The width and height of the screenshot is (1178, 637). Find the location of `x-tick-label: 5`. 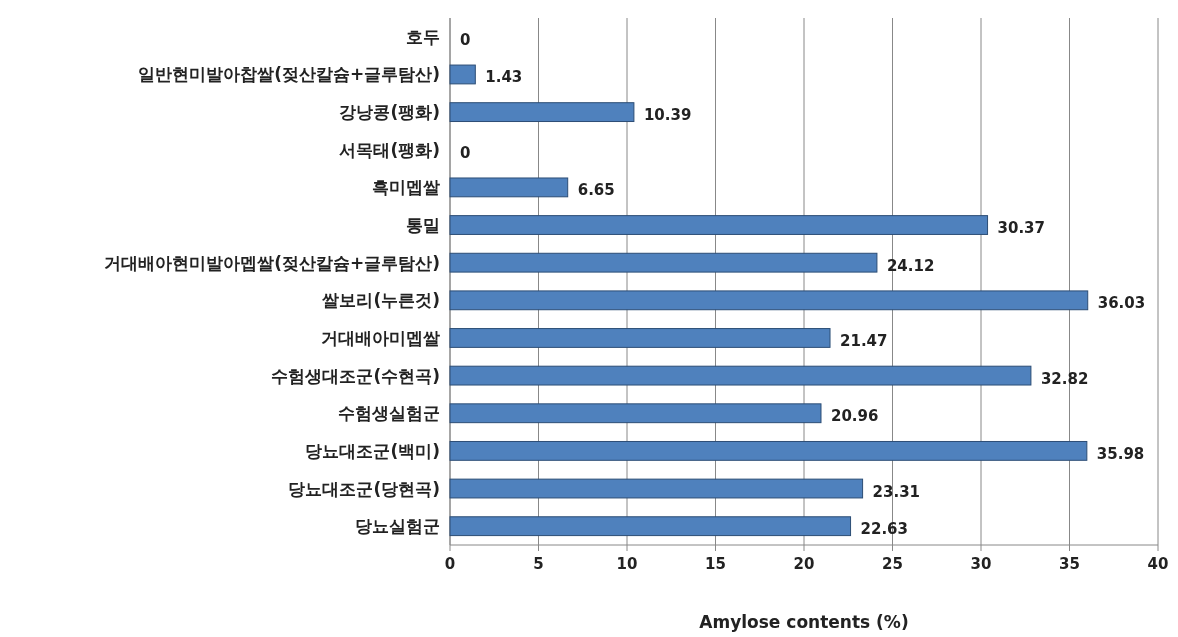

x-tick-label: 5 is located at coordinates (538, 564).